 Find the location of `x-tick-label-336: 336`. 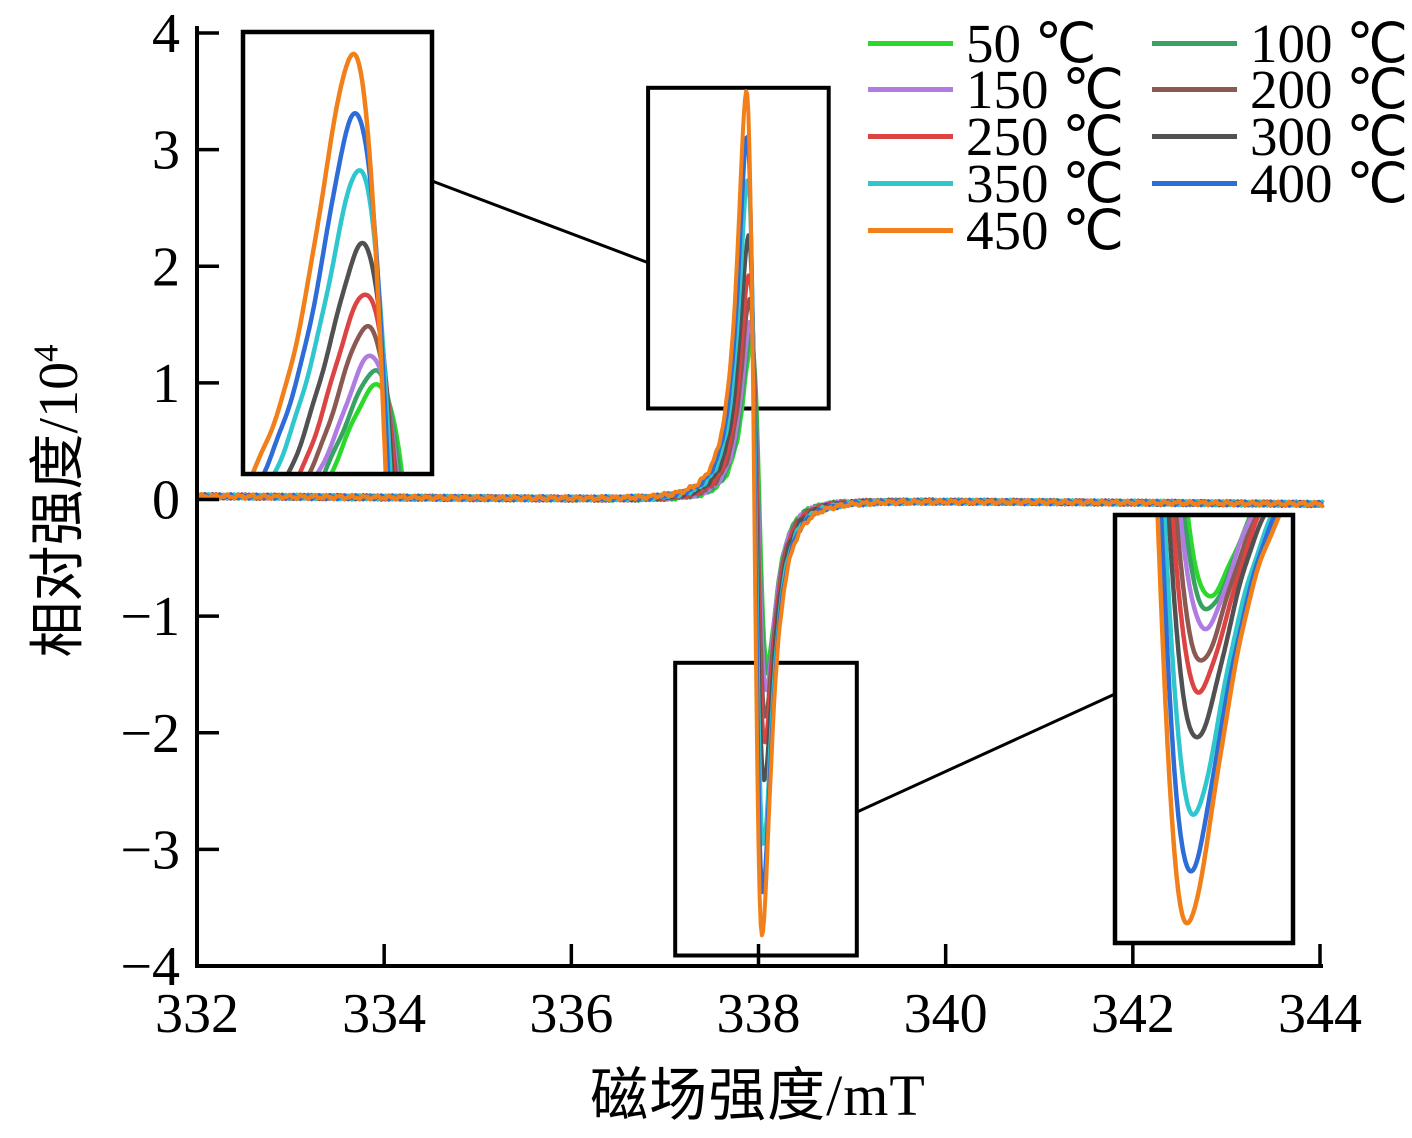

x-tick-label-336: 336 is located at coordinates (571, 1014).